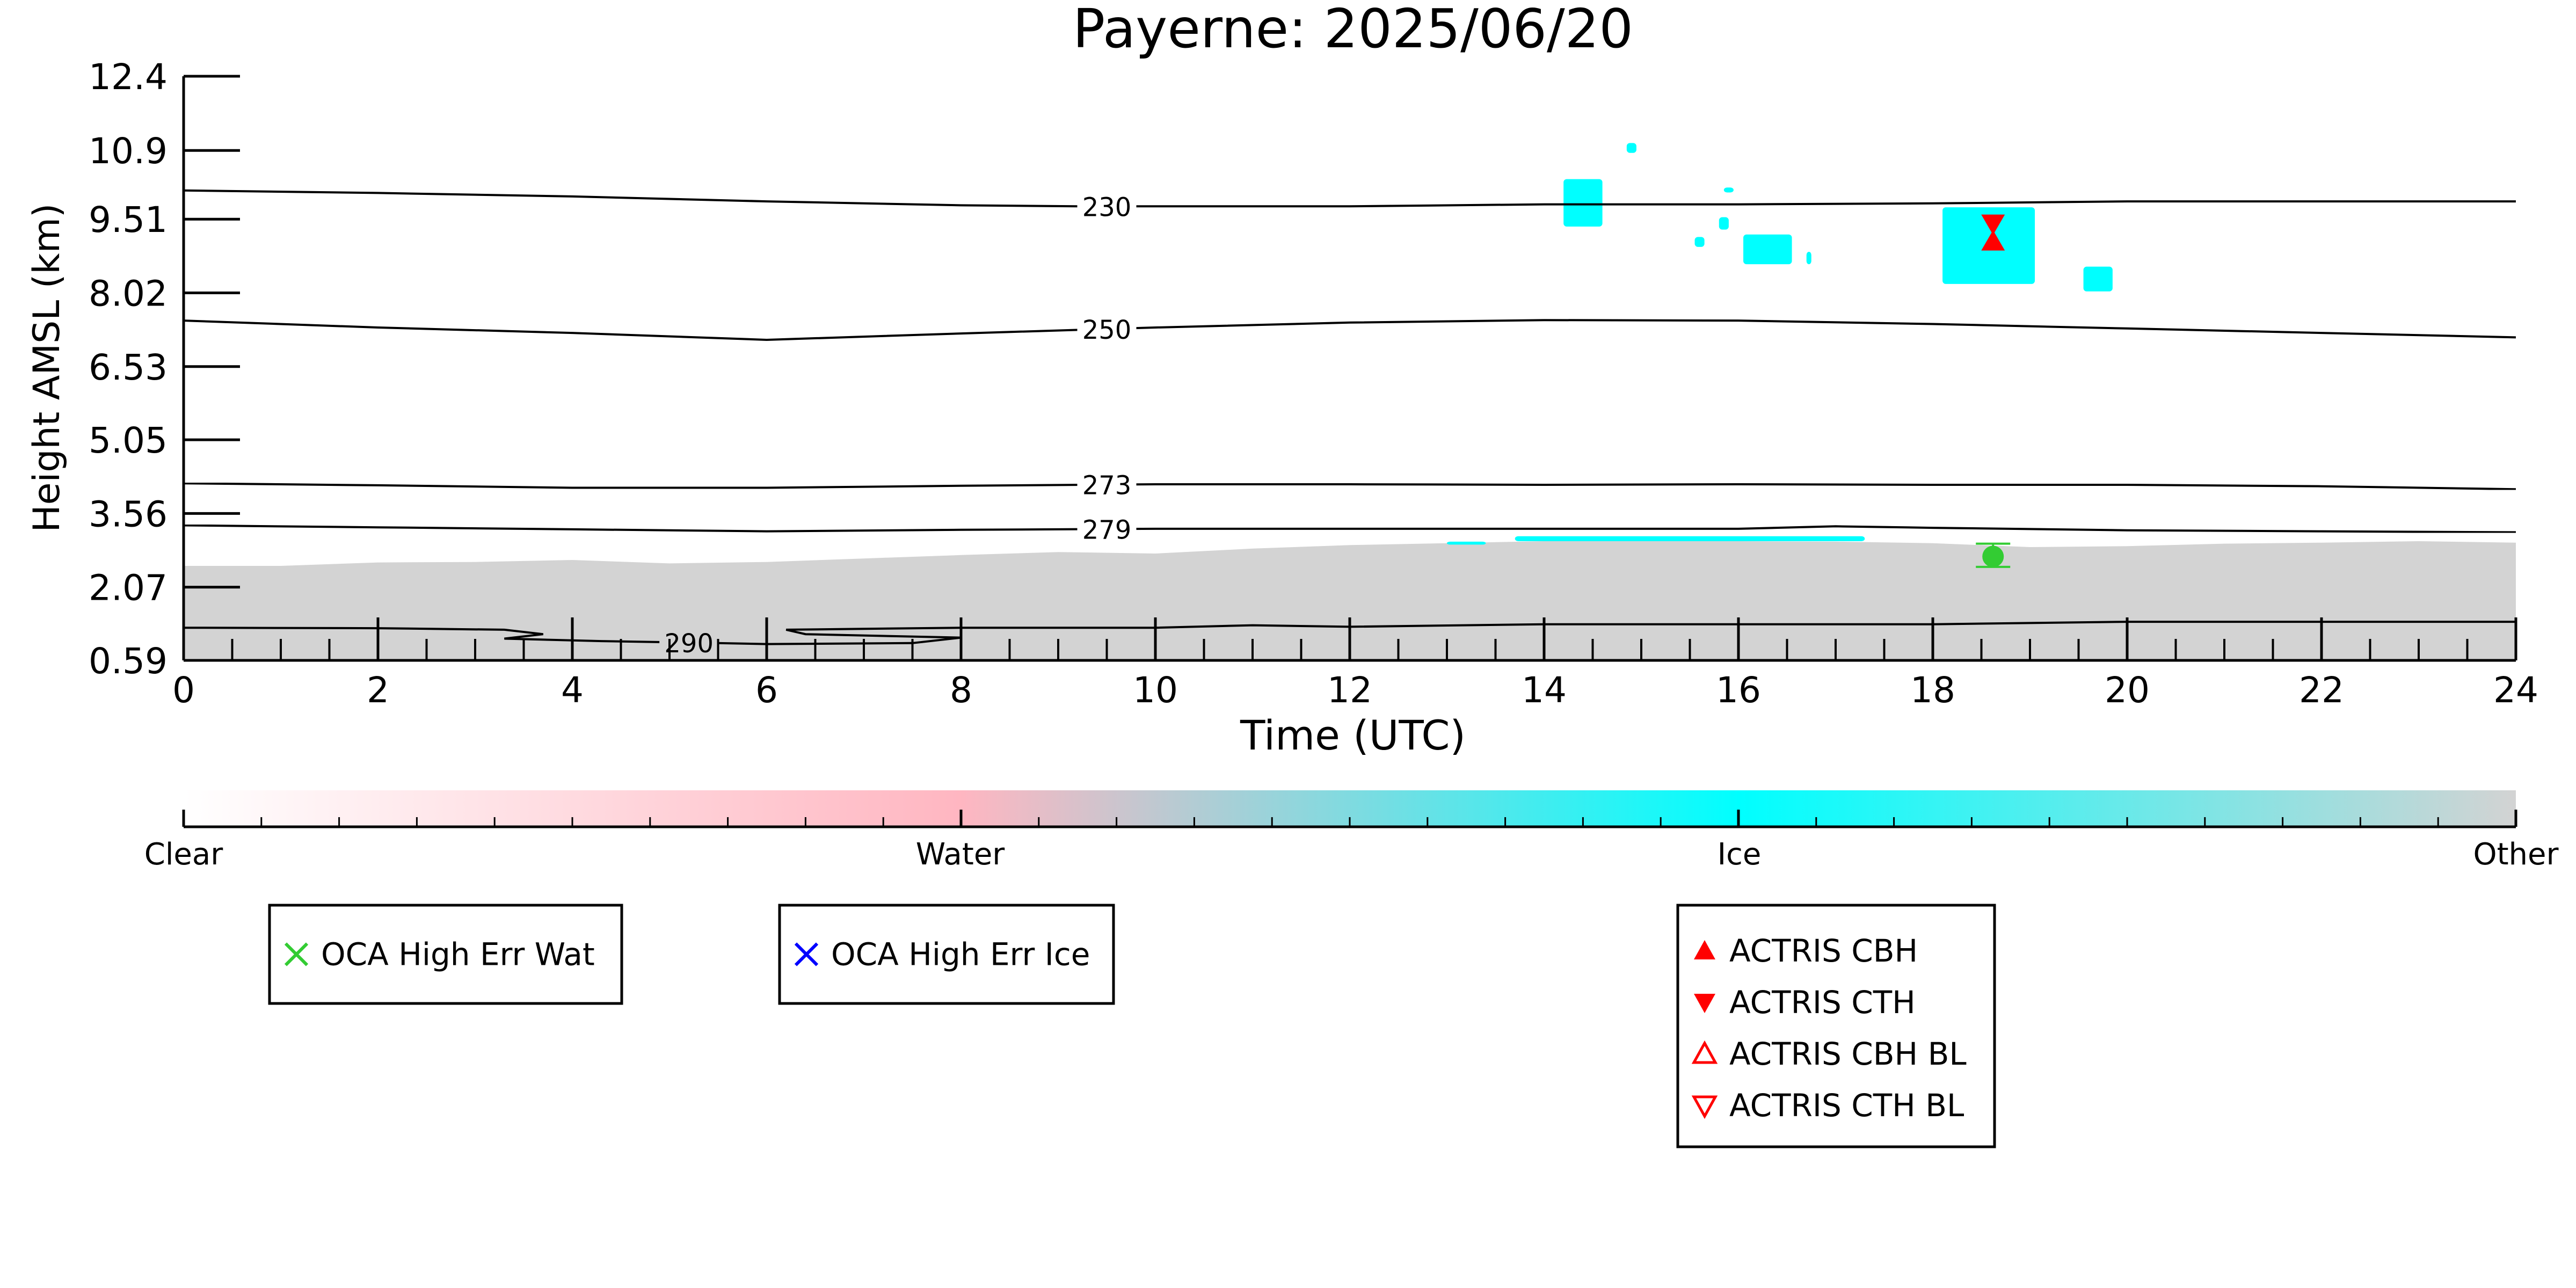 This screenshot has height=1288, width=2576. I want to click on colorbar-label: Ice, so click(1740, 854).